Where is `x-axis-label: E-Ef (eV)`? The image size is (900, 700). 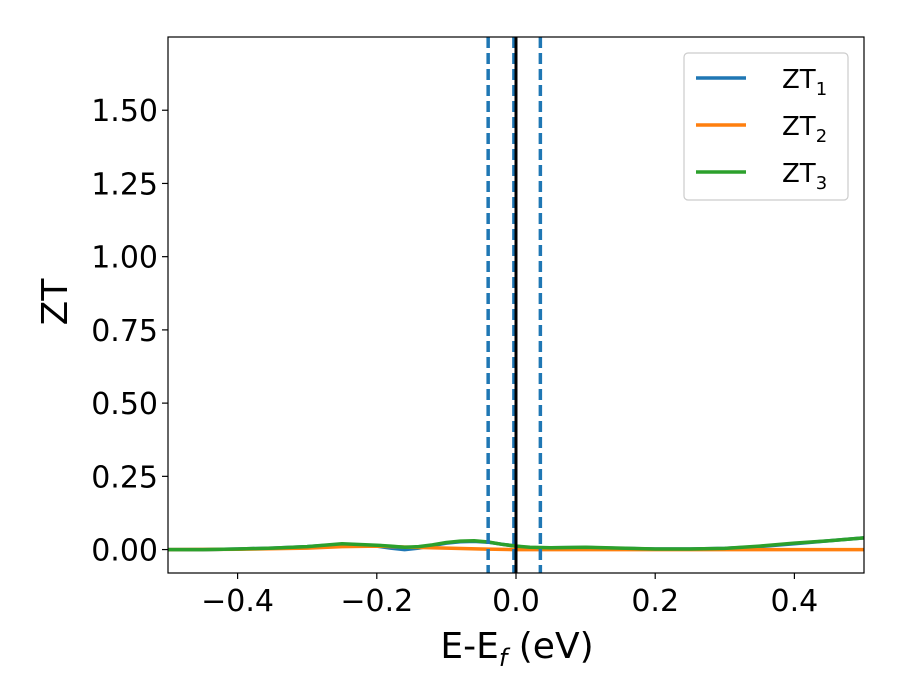 x-axis-label: E-Ef (eV) is located at coordinates (516, 649).